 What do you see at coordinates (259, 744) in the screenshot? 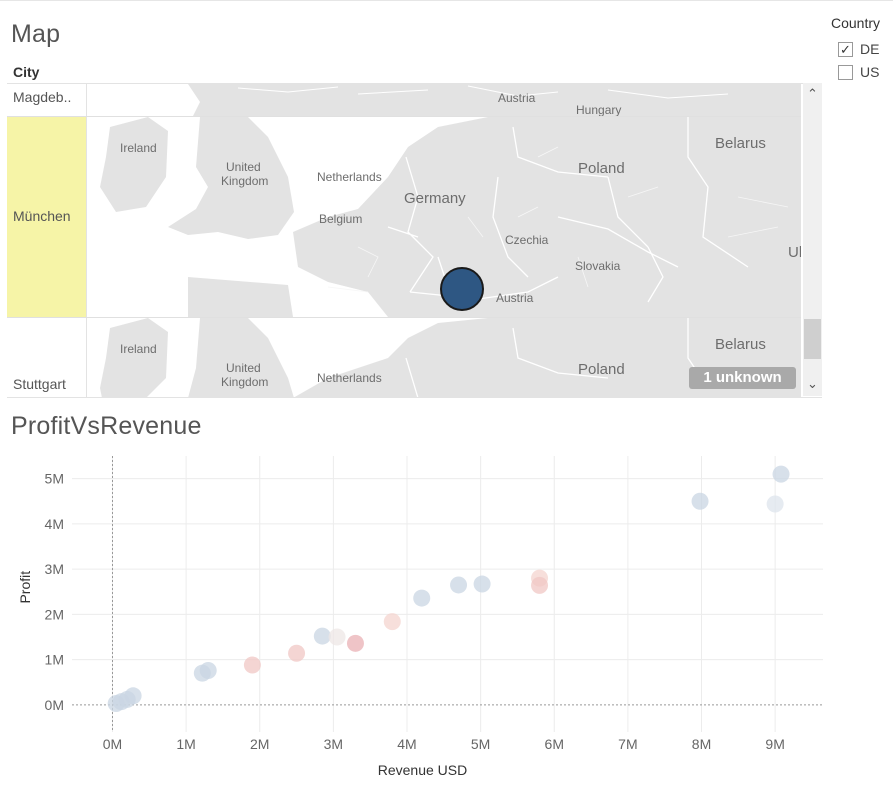
I see `x-tick-label: 2M` at bounding box center [259, 744].